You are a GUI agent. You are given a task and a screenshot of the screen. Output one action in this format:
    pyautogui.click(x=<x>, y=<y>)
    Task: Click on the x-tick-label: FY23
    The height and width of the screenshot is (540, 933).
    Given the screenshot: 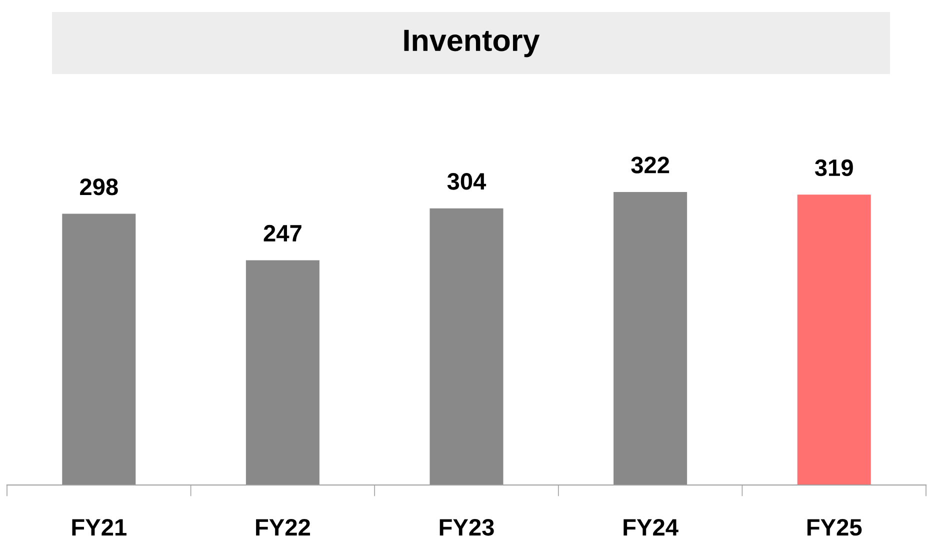 What is the action you would take?
    pyautogui.click(x=467, y=527)
    